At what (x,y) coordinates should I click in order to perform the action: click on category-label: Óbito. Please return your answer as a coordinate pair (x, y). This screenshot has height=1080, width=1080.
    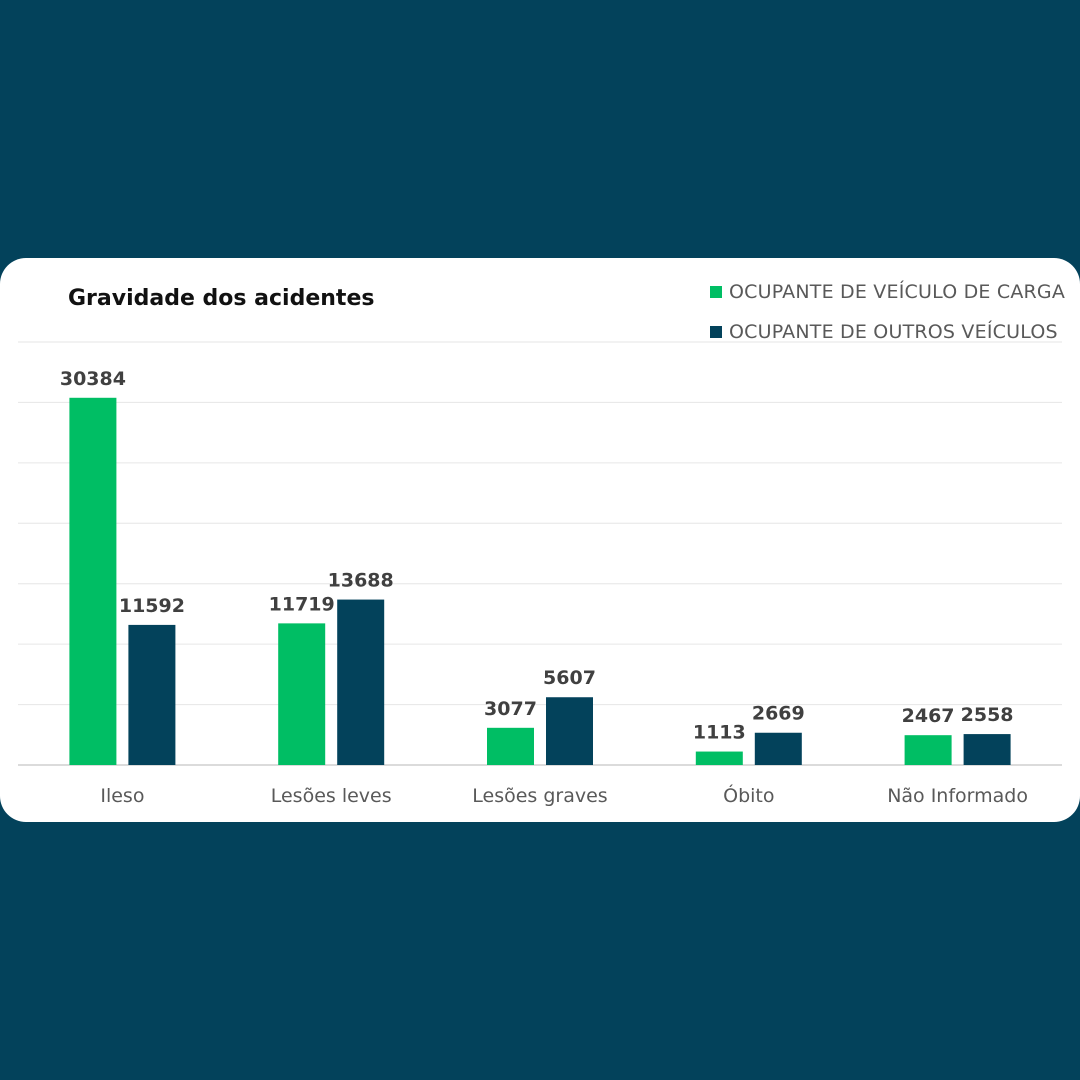
    Looking at the image, I should click on (748, 795).